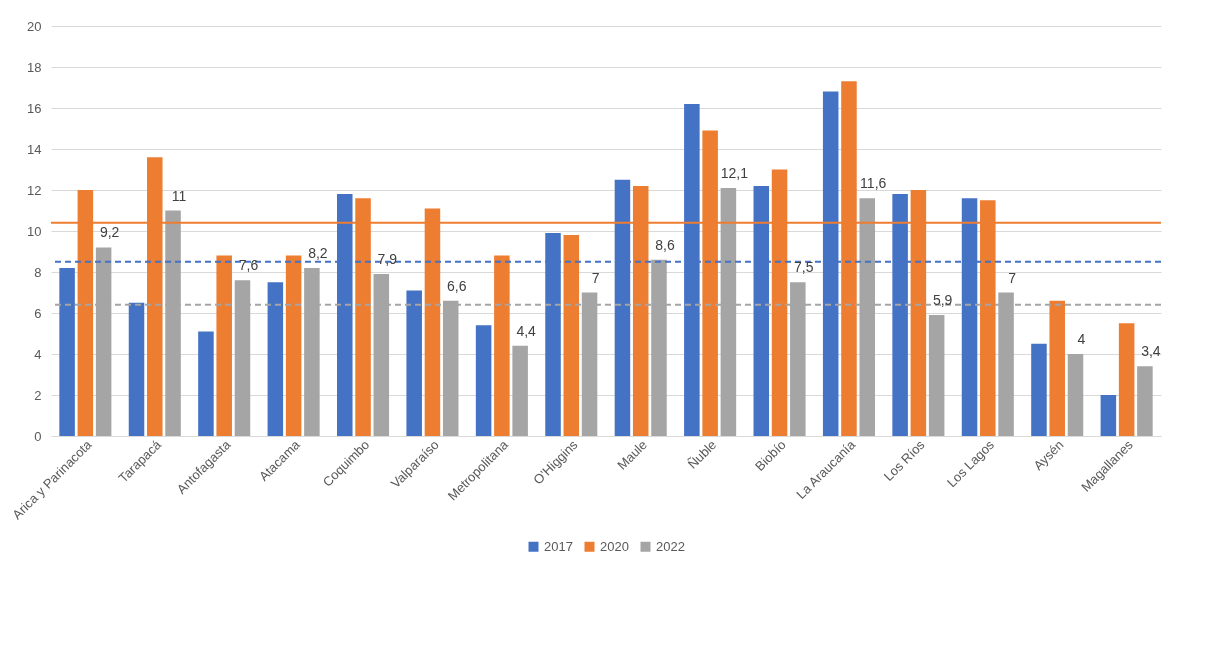  What do you see at coordinates (456, 285) in the screenshot?
I see `data-label: 6,6` at bounding box center [456, 285].